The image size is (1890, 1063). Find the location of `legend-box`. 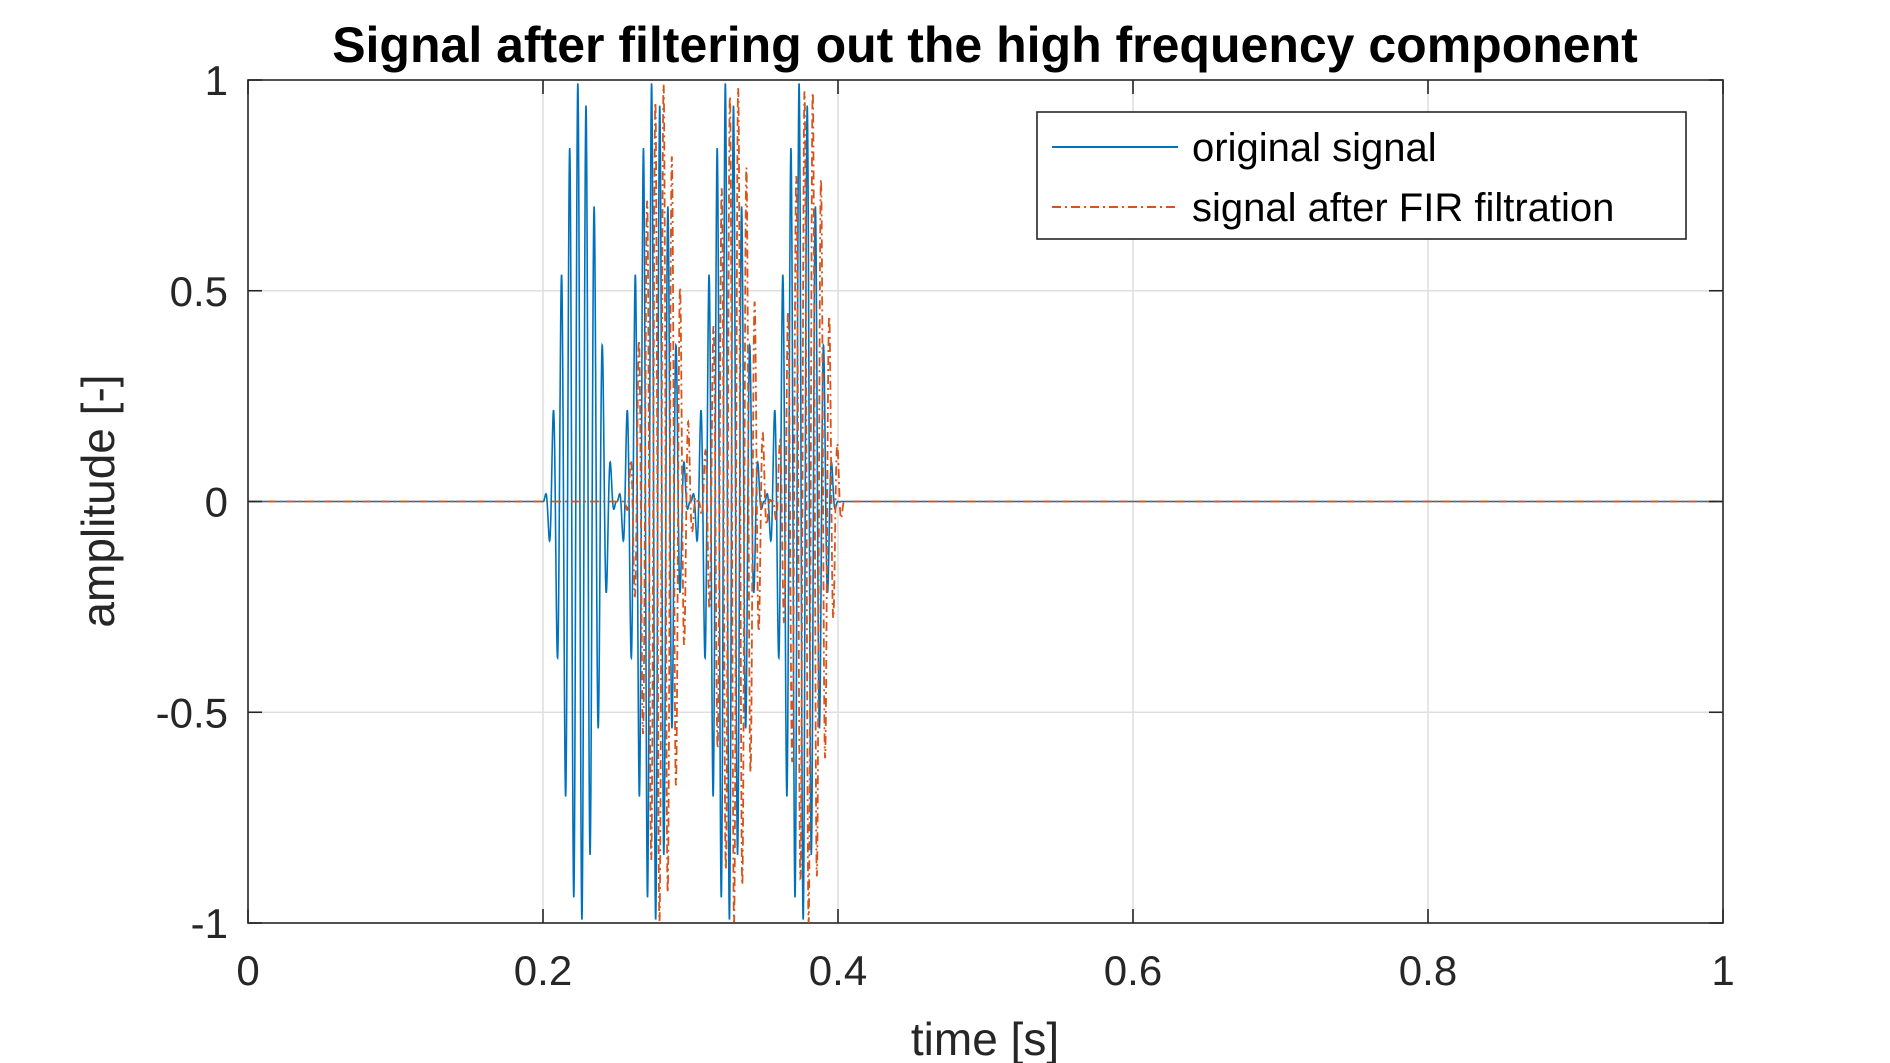

legend-box is located at coordinates (1361, 175).